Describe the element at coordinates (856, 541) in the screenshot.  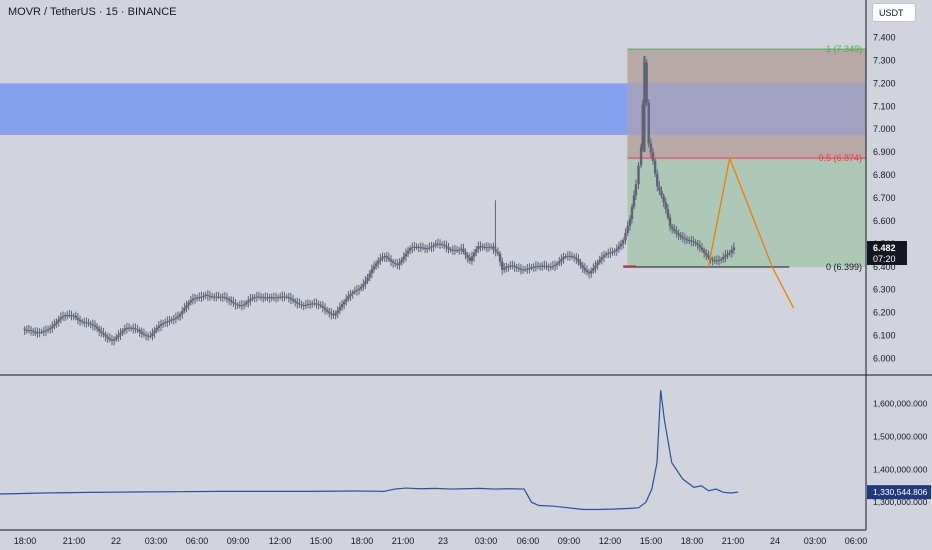
I see `time-tick-label: 06:00` at that location.